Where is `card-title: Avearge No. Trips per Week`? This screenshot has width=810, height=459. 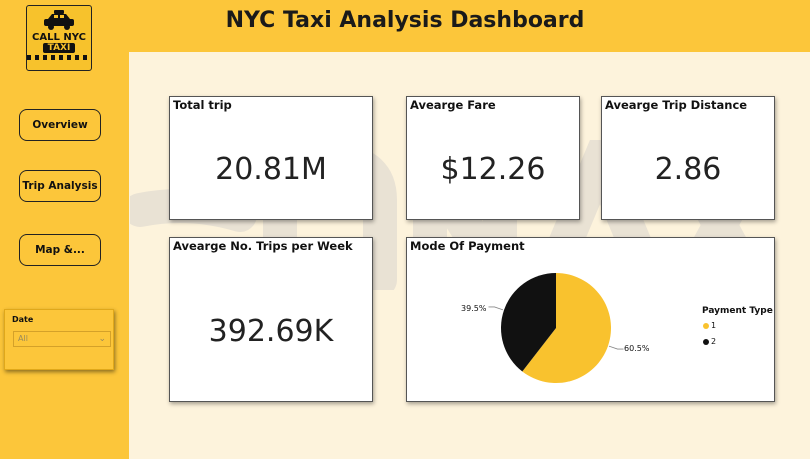 card-title: Avearge No. Trips per Week is located at coordinates (263, 246).